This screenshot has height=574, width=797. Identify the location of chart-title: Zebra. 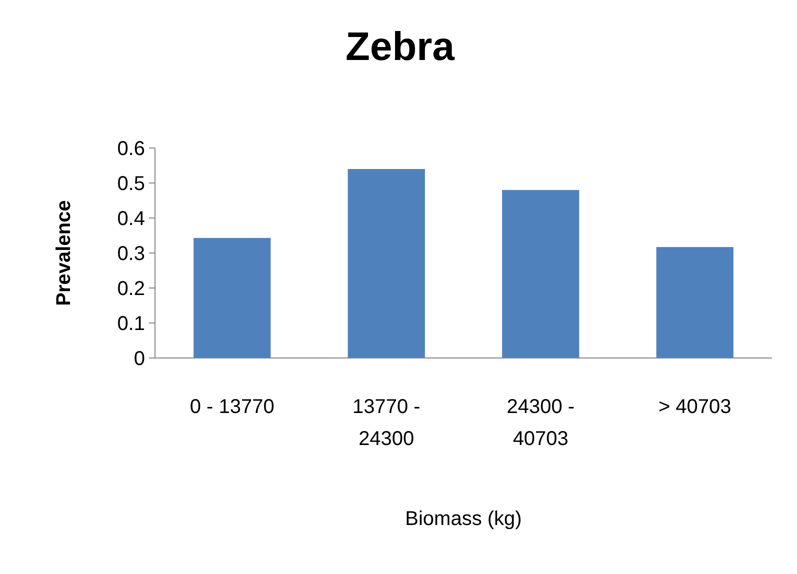
(401, 47).